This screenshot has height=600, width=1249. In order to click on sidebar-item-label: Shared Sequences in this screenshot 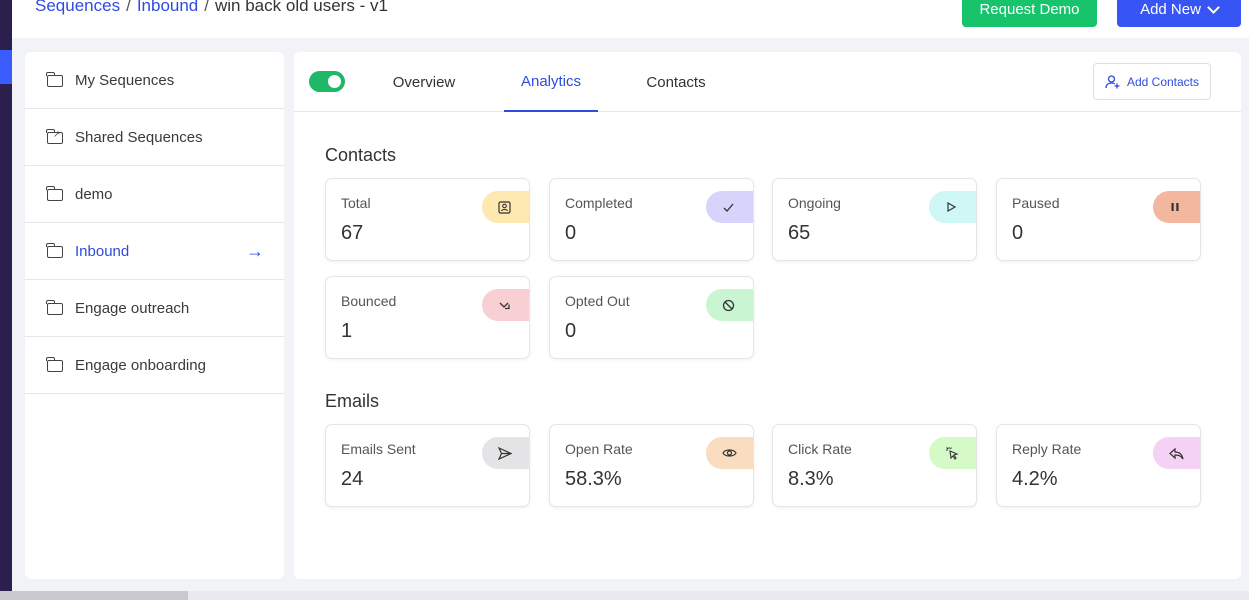, I will do `click(139, 137)`.